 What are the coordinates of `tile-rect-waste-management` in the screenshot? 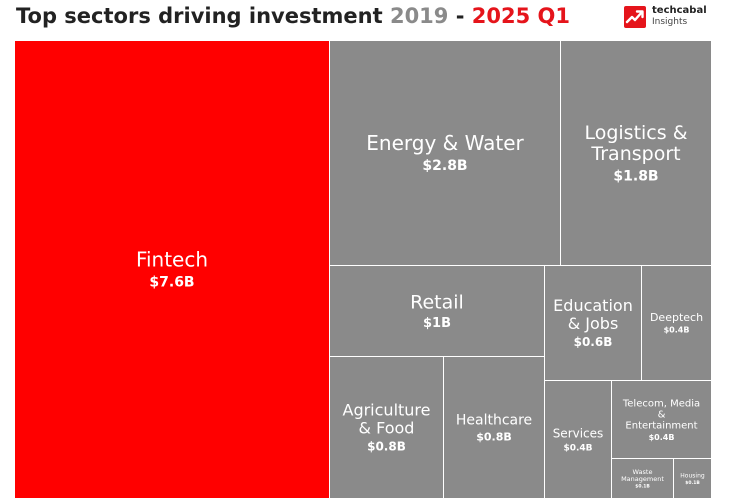 It's located at (642, 478).